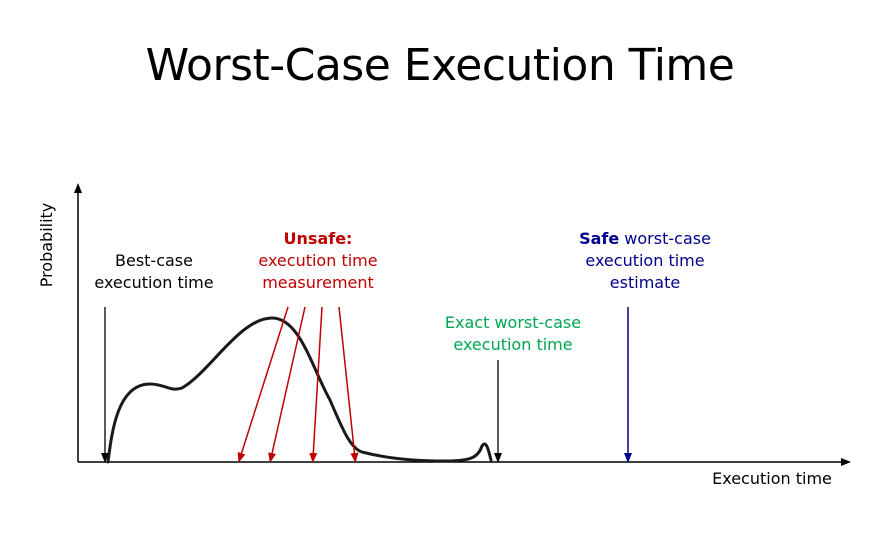 The height and width of the screenshot is (542, 880). What do you see at coordinates (46, 245) in the screenshot?
I see `y-axis-label: Probability` at bounding box center [46, 245].